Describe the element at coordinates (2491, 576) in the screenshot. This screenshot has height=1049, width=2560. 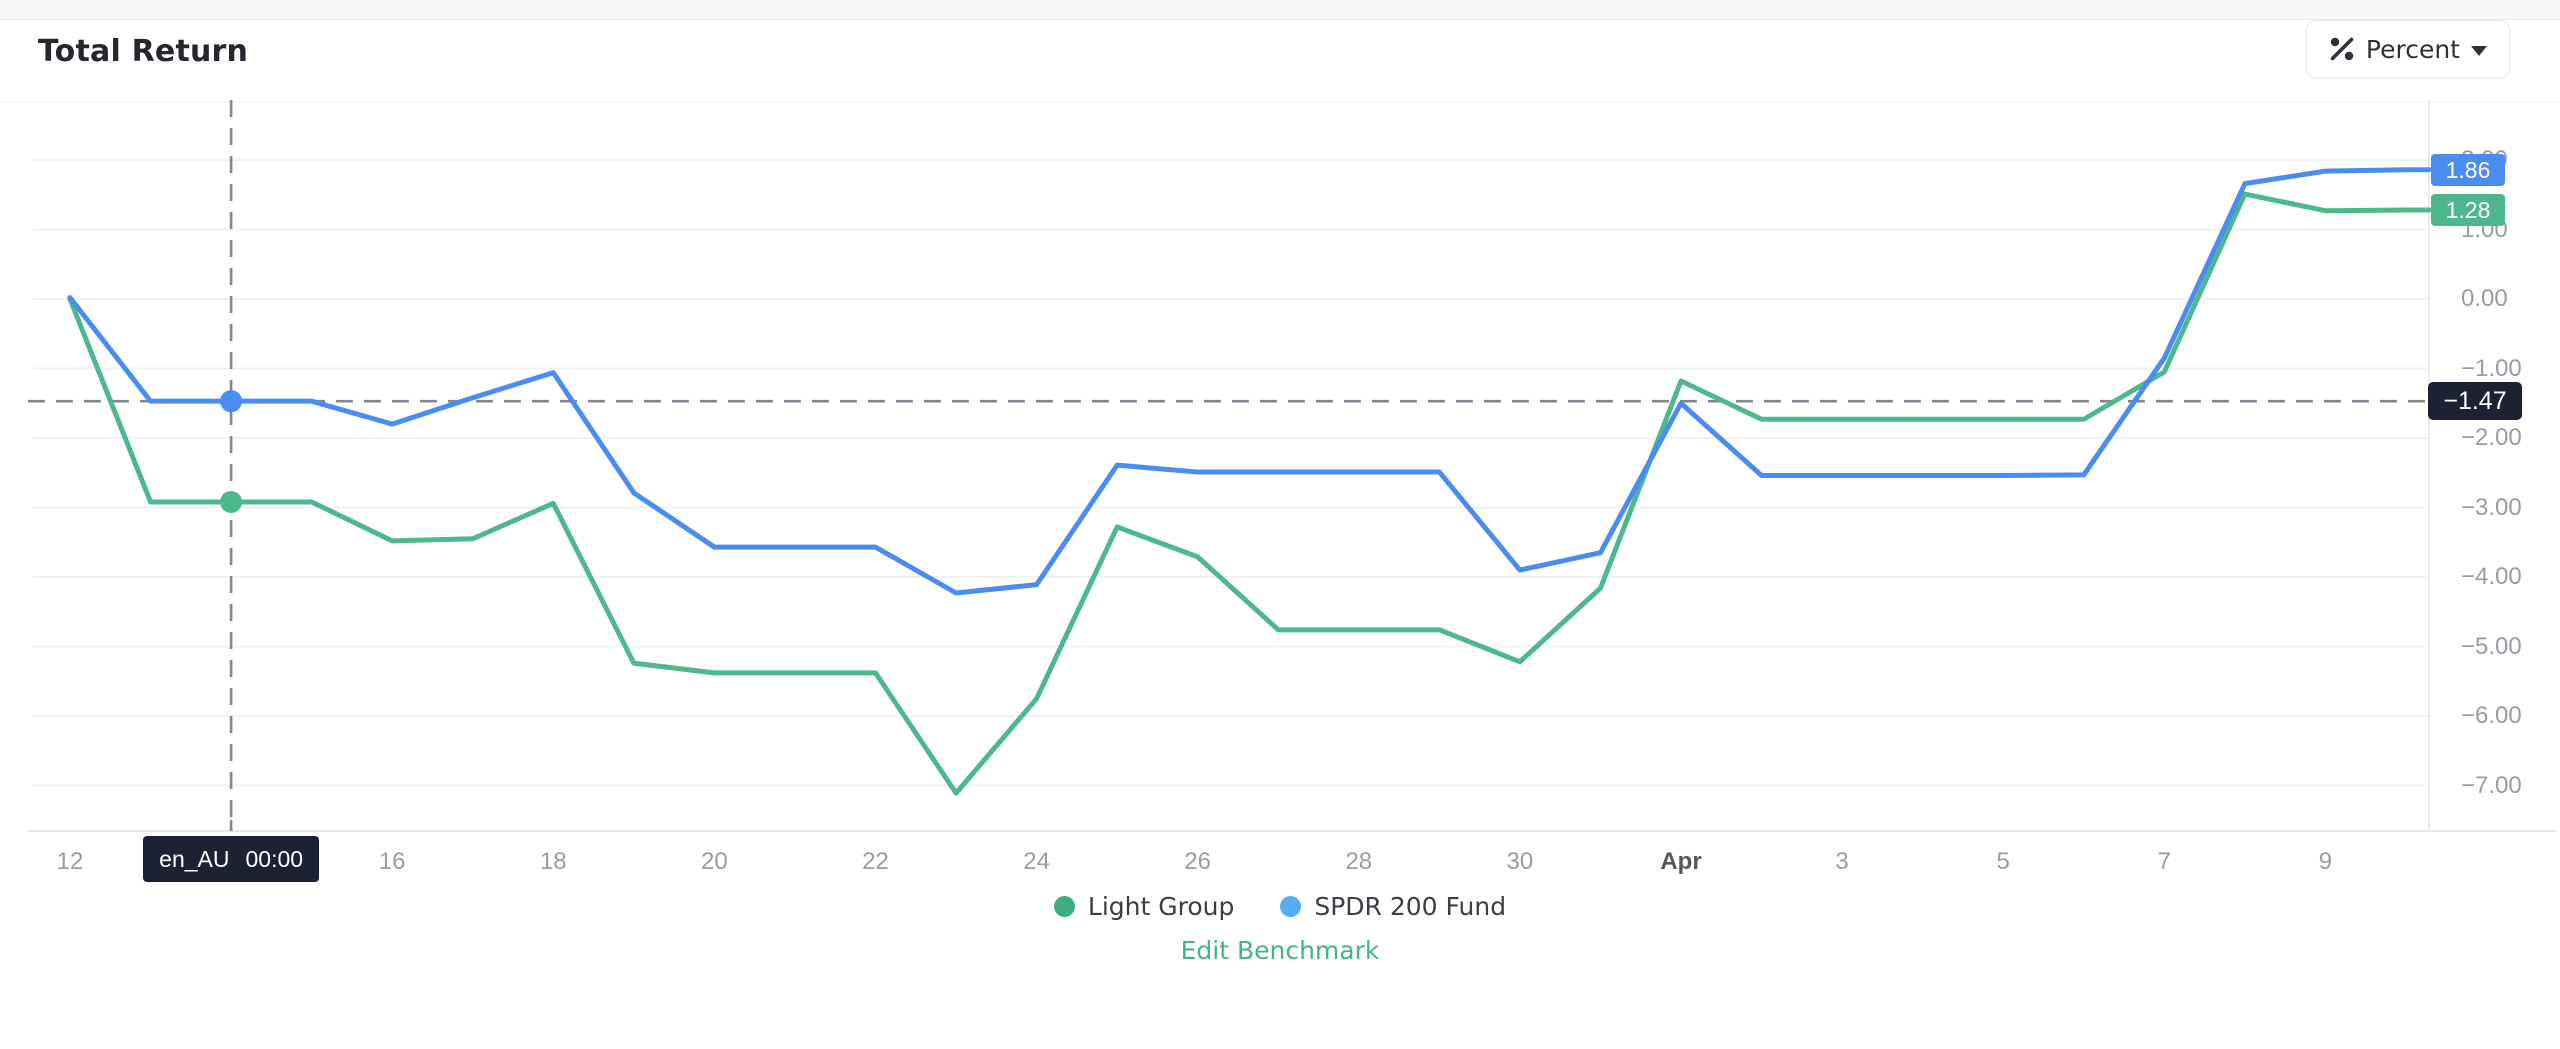
I see `y-axis-label: −4.00` at that location.